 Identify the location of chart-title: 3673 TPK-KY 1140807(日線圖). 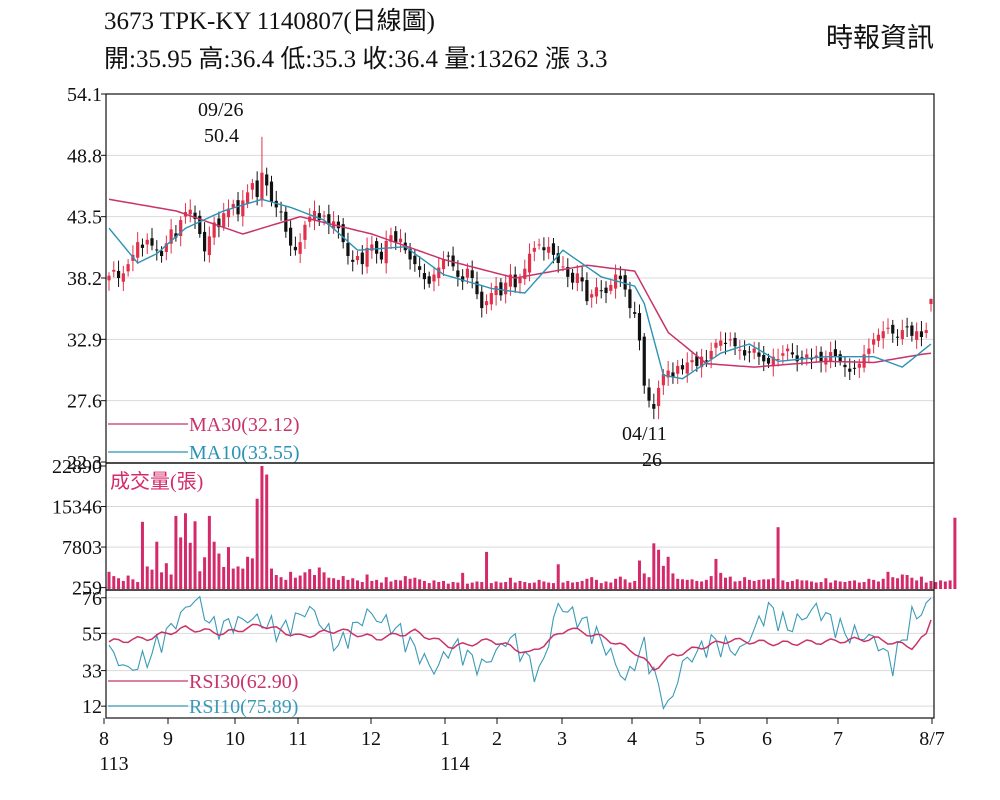
(270, 21).